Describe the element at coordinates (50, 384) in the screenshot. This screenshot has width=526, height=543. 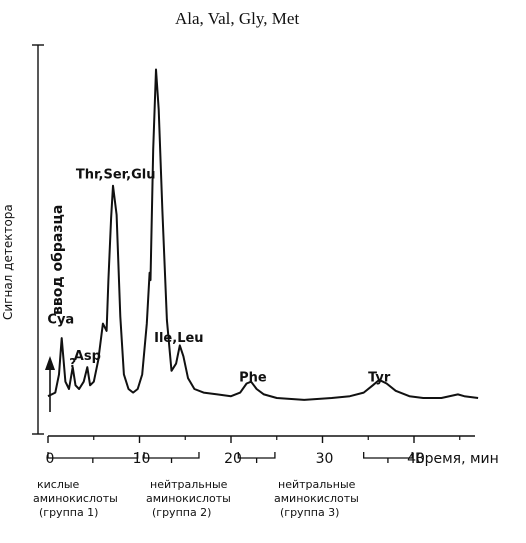
I see `injection-arrow` at that location.